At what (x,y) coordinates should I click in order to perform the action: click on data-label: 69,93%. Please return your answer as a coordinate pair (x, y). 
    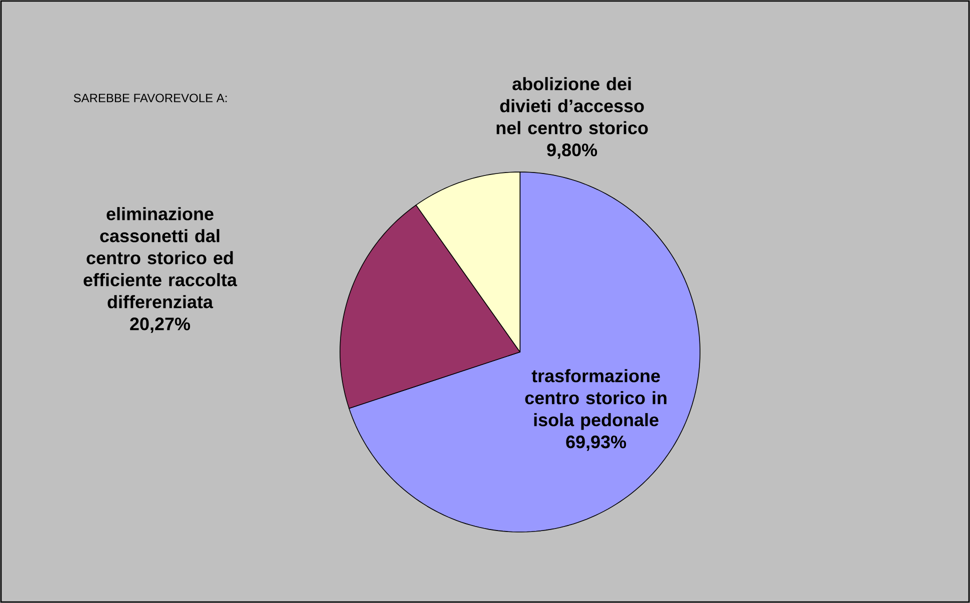
    Looking at the image, I should click on (596, 443).